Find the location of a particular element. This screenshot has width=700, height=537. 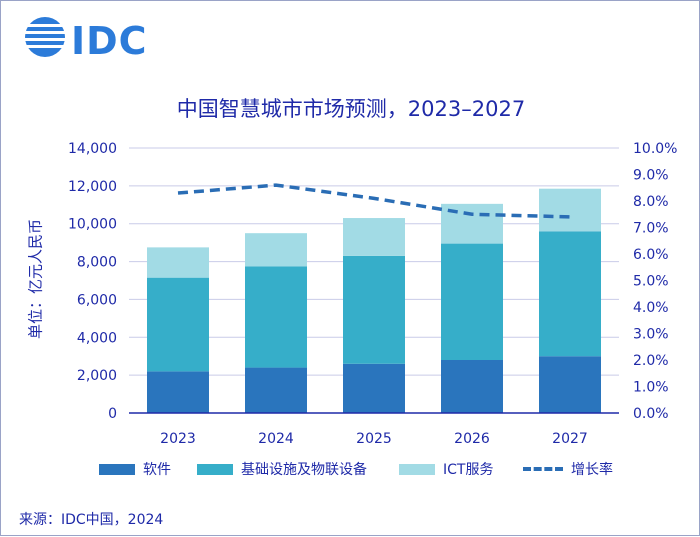

y-tick-label: 0 is located at coordinates (112, 414).